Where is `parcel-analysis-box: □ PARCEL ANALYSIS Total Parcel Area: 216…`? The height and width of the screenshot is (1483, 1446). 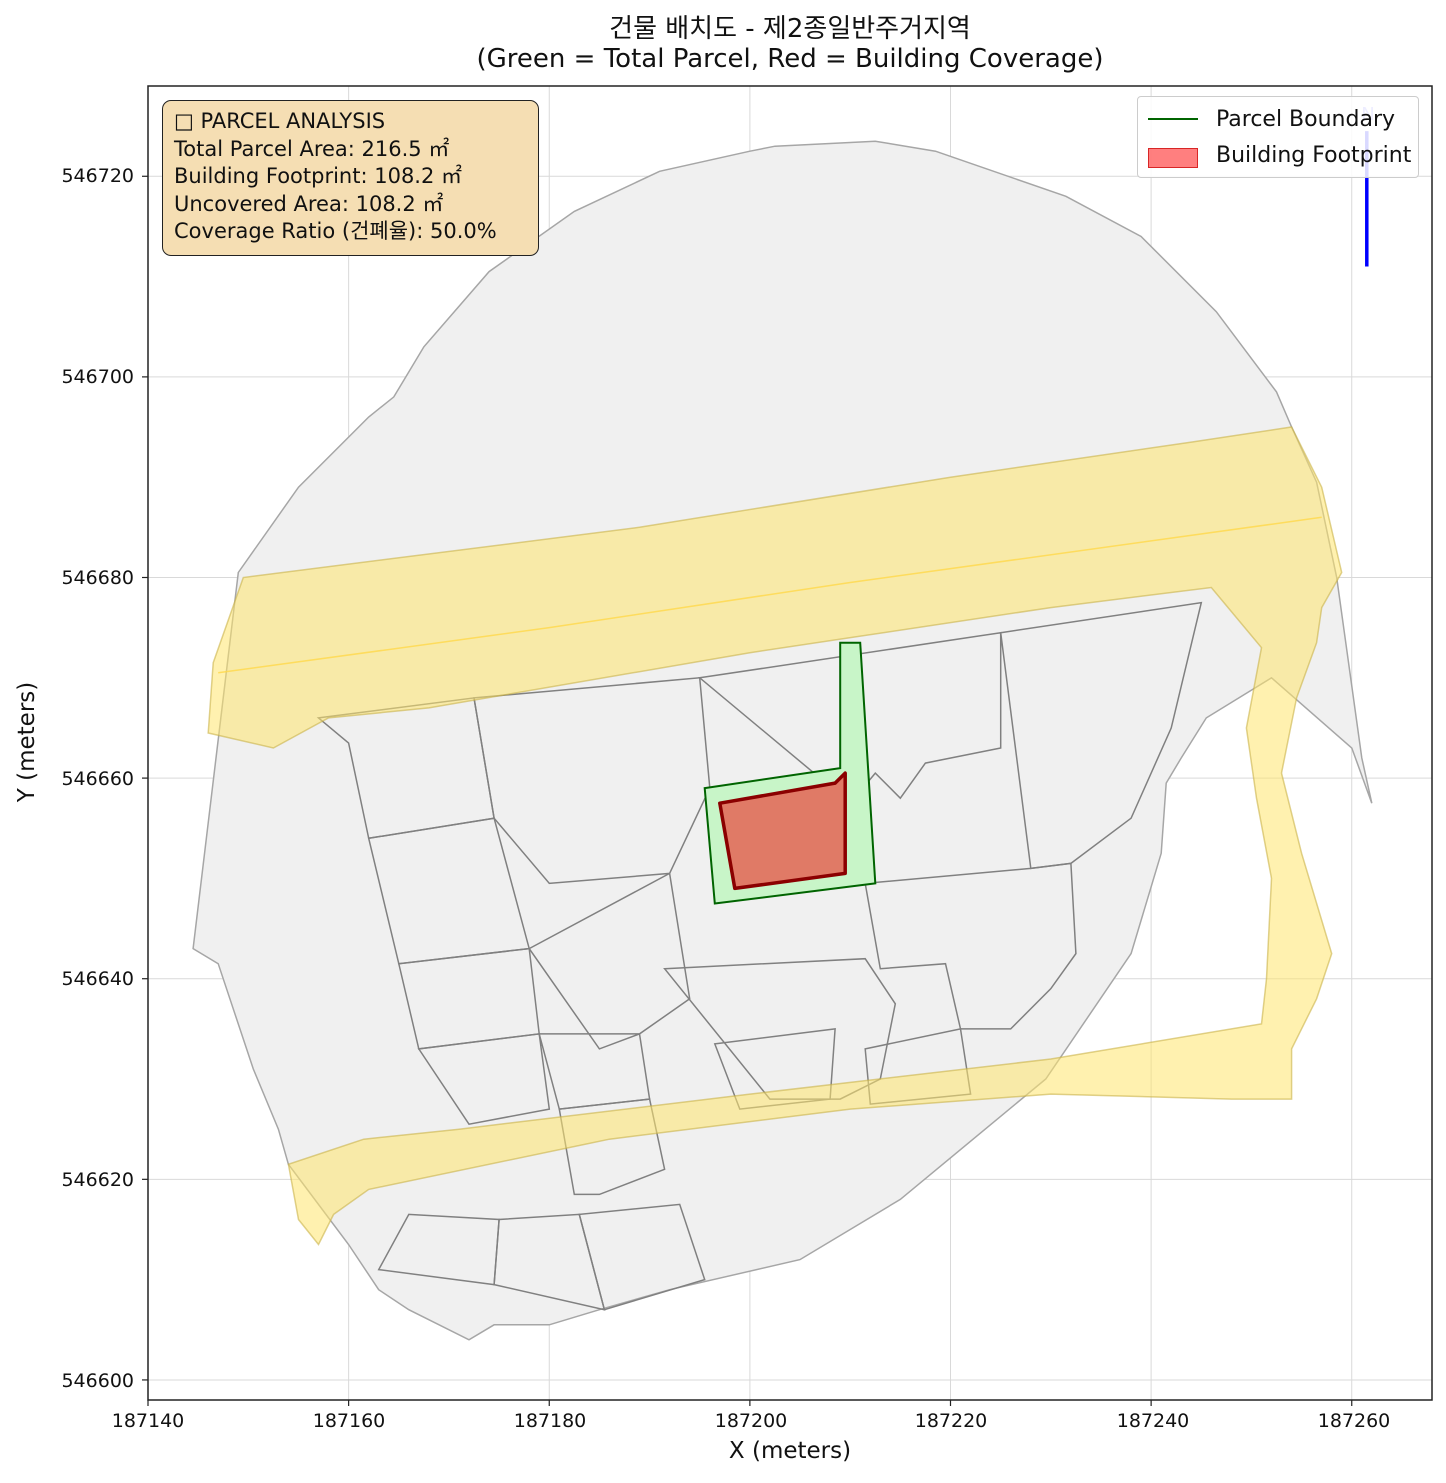
parcel-analysis-box: □ PARCEL ANALYSIS Total Parcel Area: 216… is located at coordinates (350, 178).